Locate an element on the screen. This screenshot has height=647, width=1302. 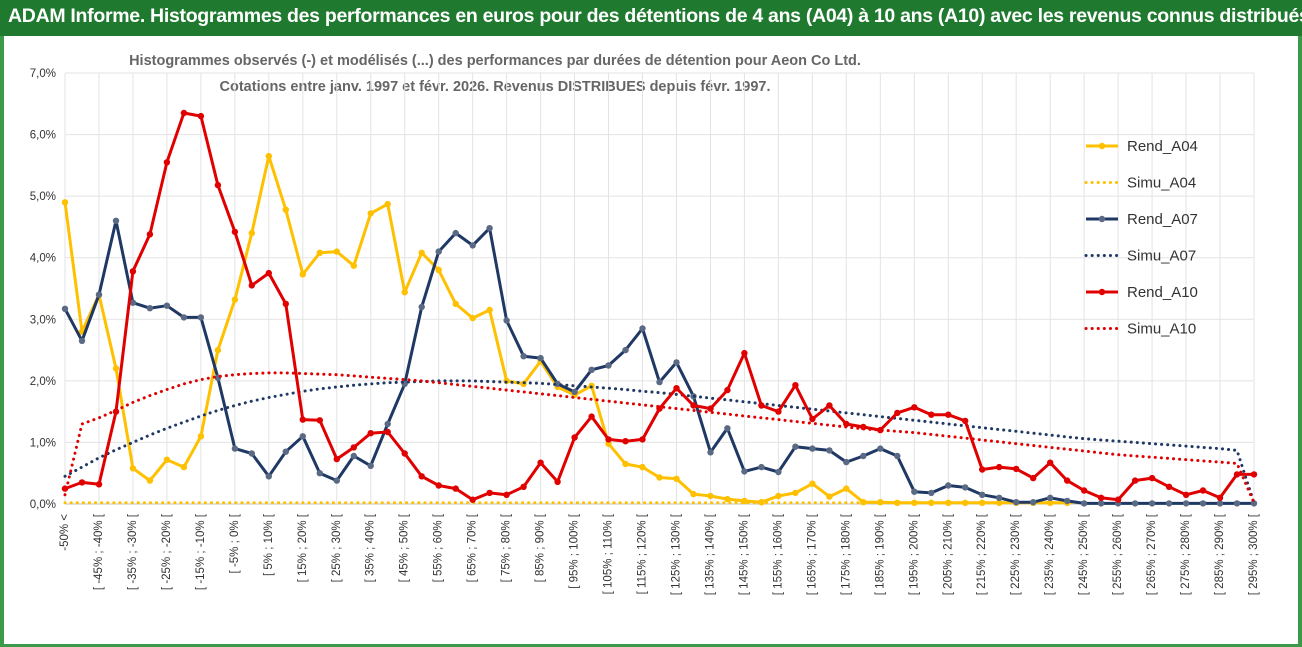
x-tick-label: [ 15% ; 20% [ is located at coordinates (303, 547).